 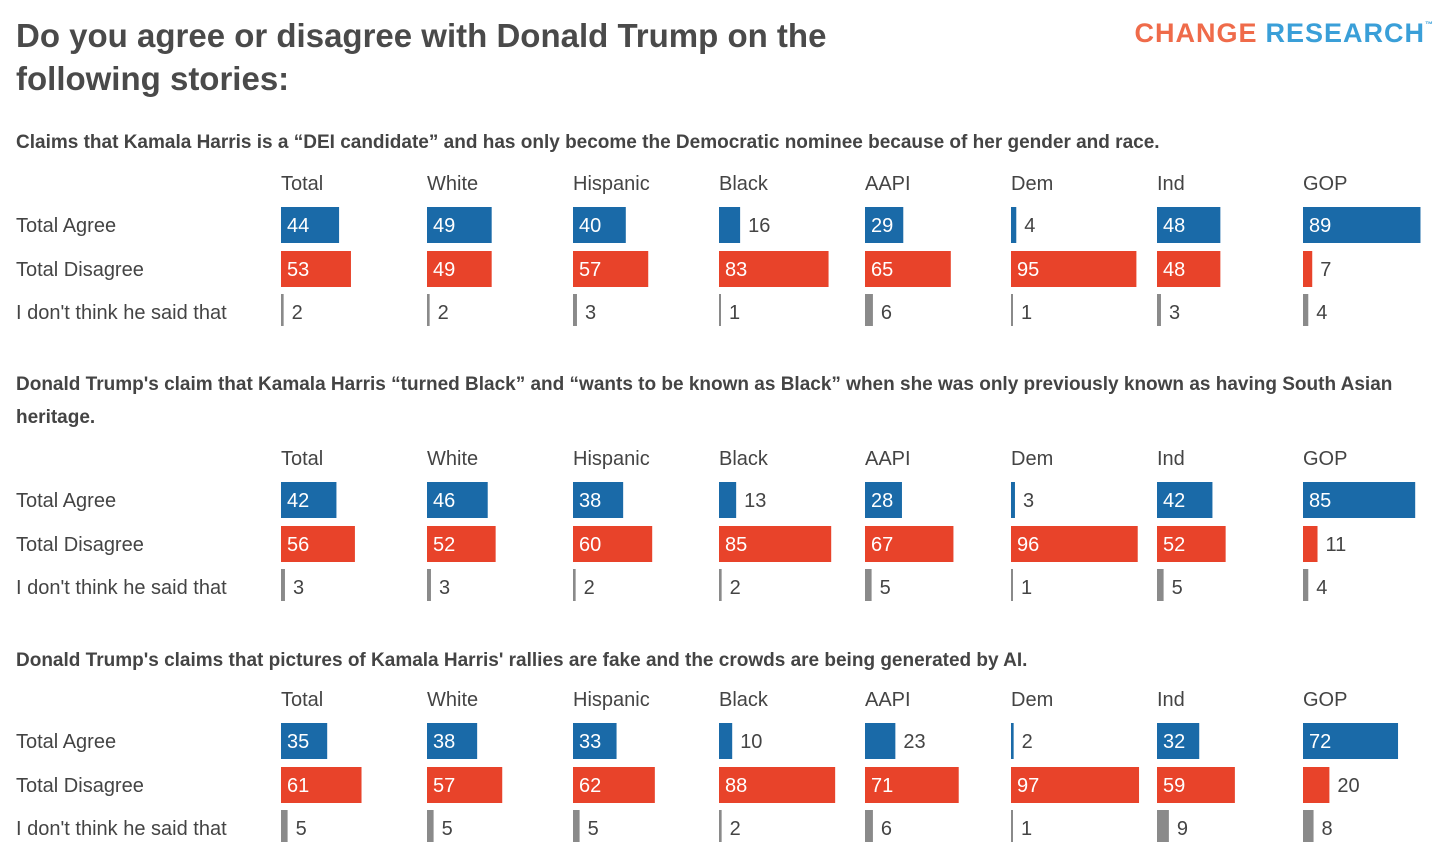 What do you see at coordinates (1012, 826) in the screenshot?
I see `bar-i-don-t-think-he-said-that-dem` at bounding box center [1012, 826].